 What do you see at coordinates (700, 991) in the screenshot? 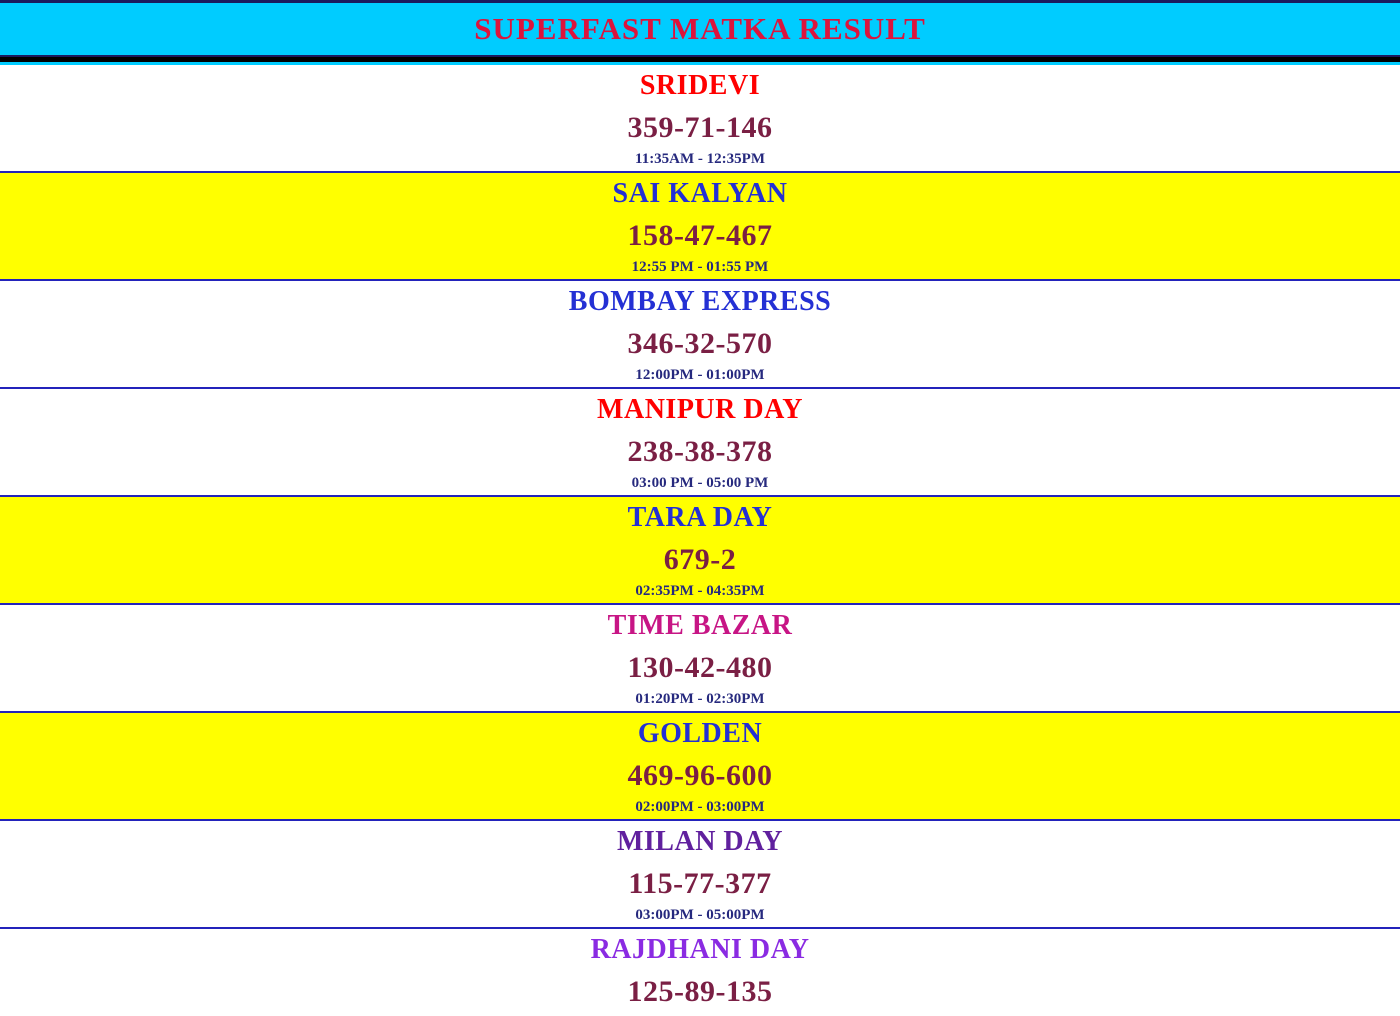
I see `market-result: 125-89-135` at bounding box center [700, 991].